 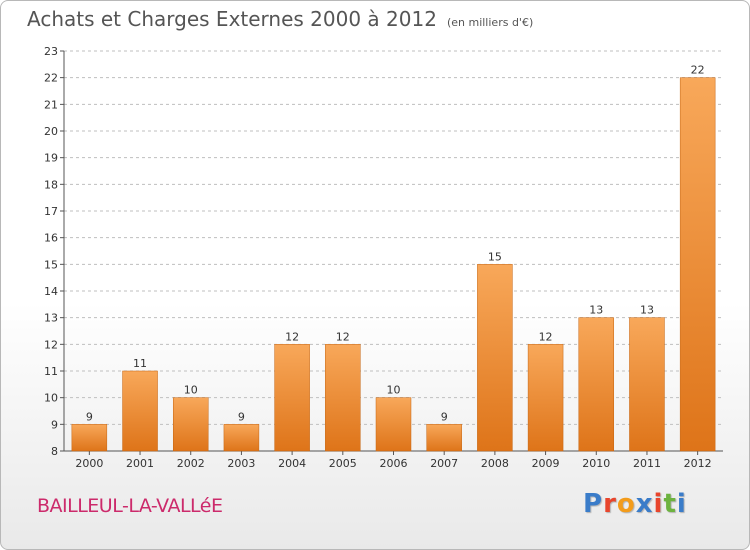 I want to click on y-tick-label: 21, so click(x=51, y=104).